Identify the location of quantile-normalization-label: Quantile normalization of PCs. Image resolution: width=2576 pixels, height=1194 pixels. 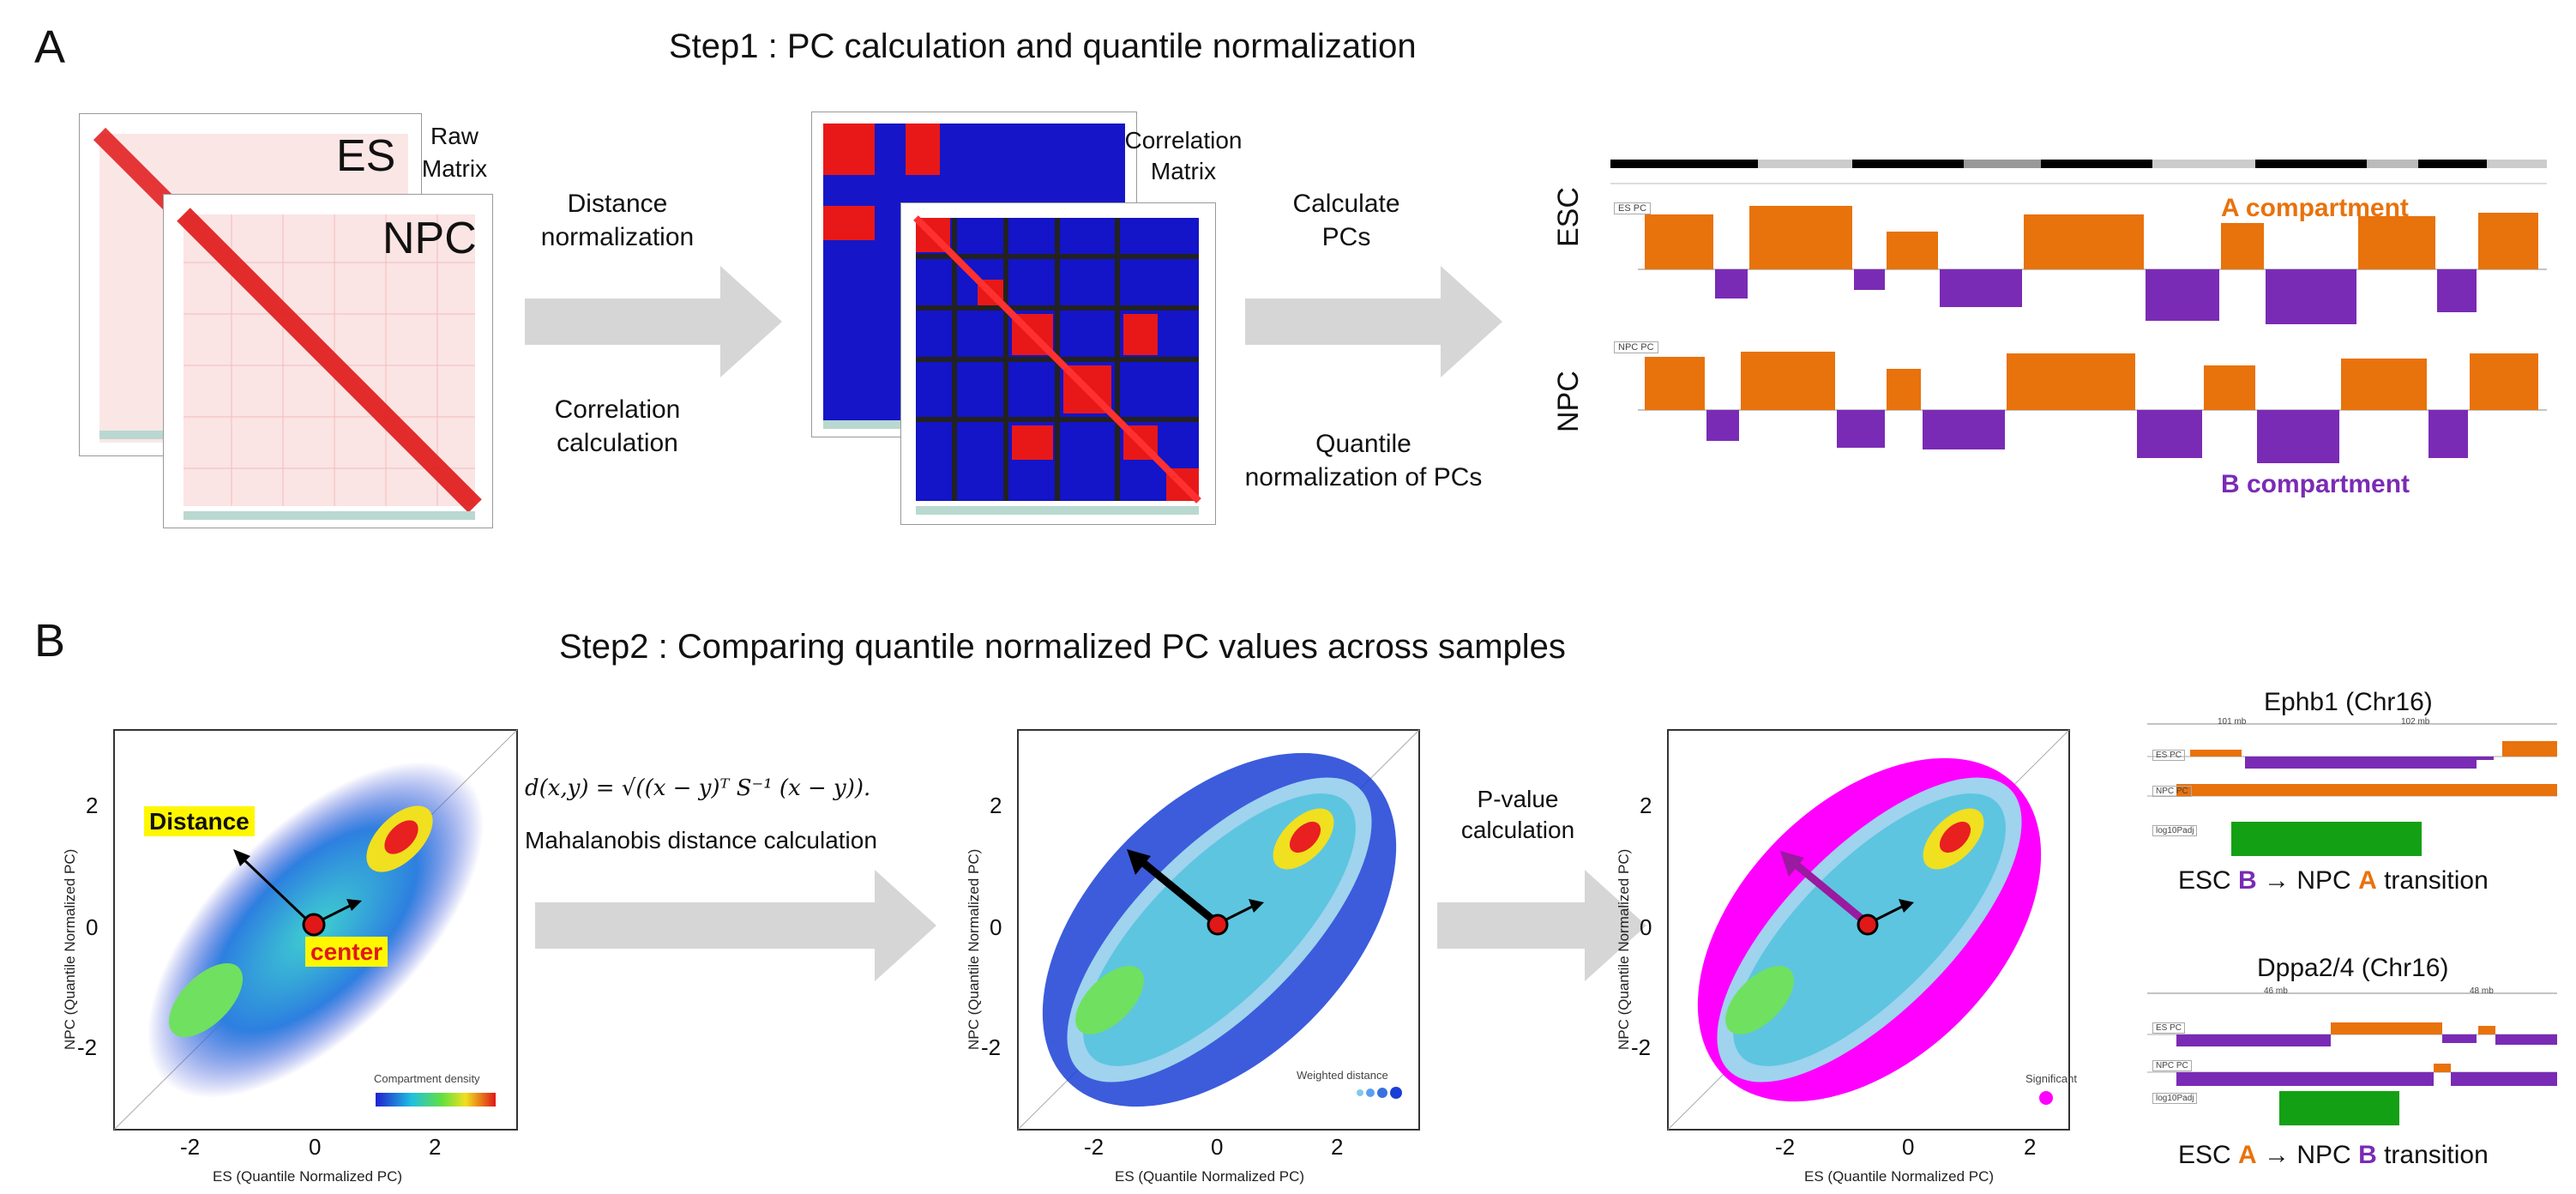
(1363, 460).